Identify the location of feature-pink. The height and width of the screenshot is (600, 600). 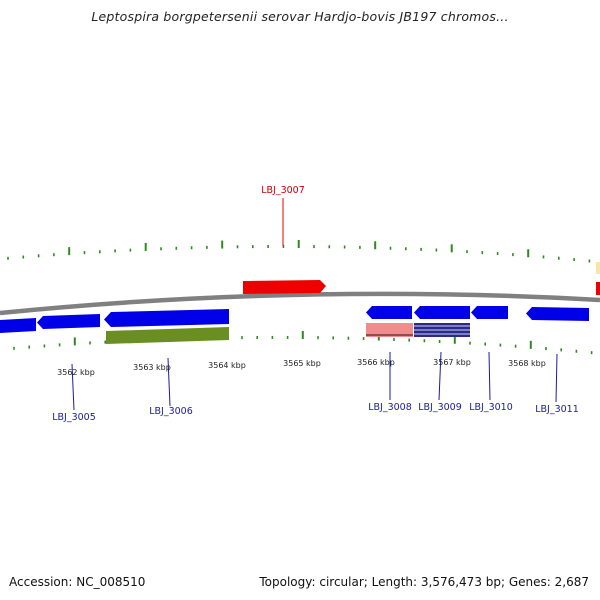
(389, 330).